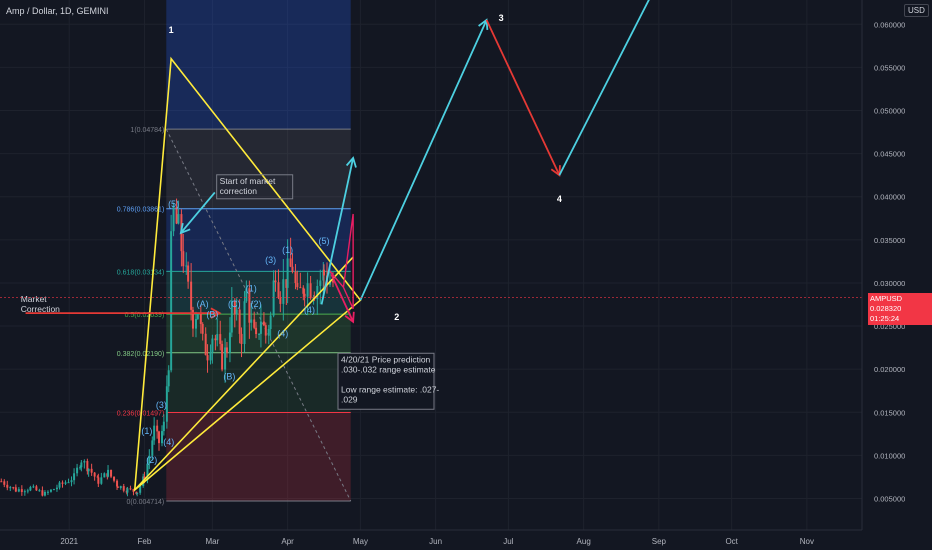 The image size is (932, 550). Describe the element at coordinates (216, 313) in the screenshot. I see `market-correction-arrow-head` at that location.